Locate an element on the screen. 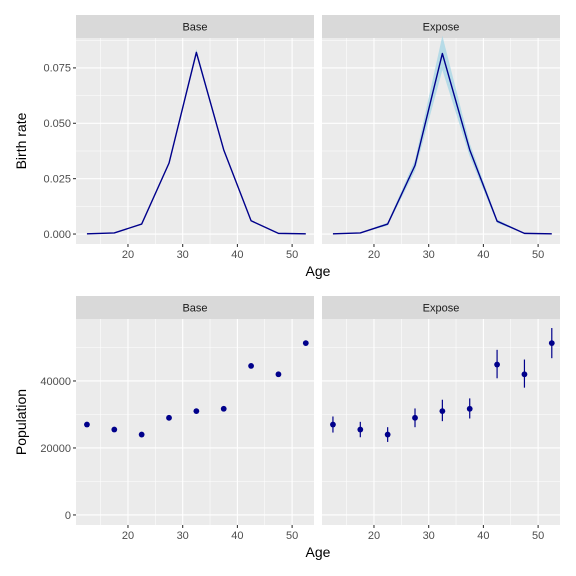  y-tick-label: 0 is located at coordinates (68, 516).